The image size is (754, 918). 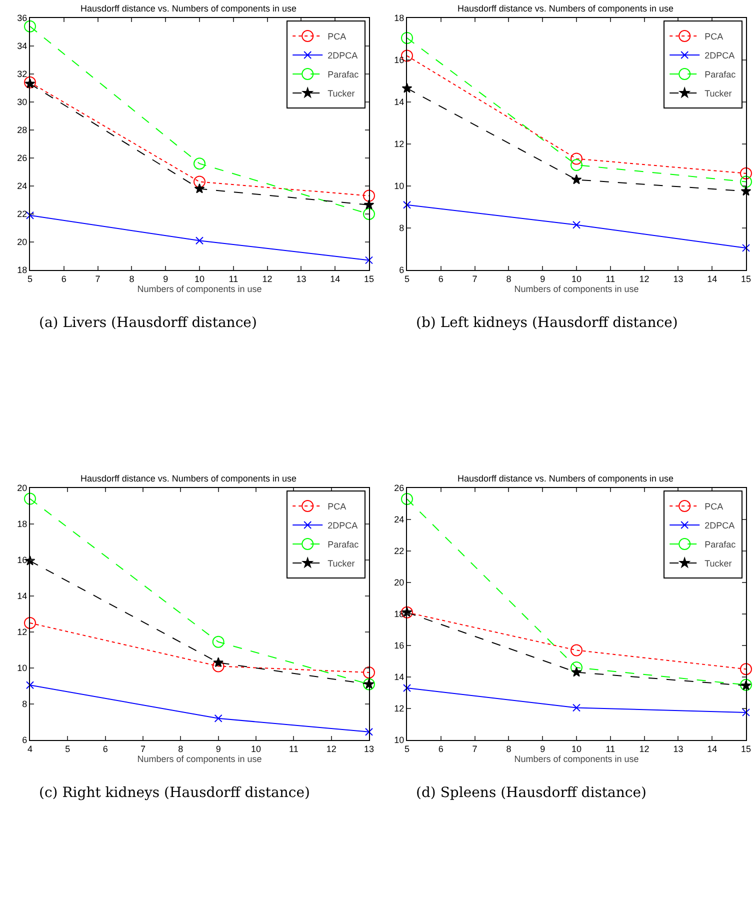 I want to click on y-tick-label: 34, so click(x=22, y=46).